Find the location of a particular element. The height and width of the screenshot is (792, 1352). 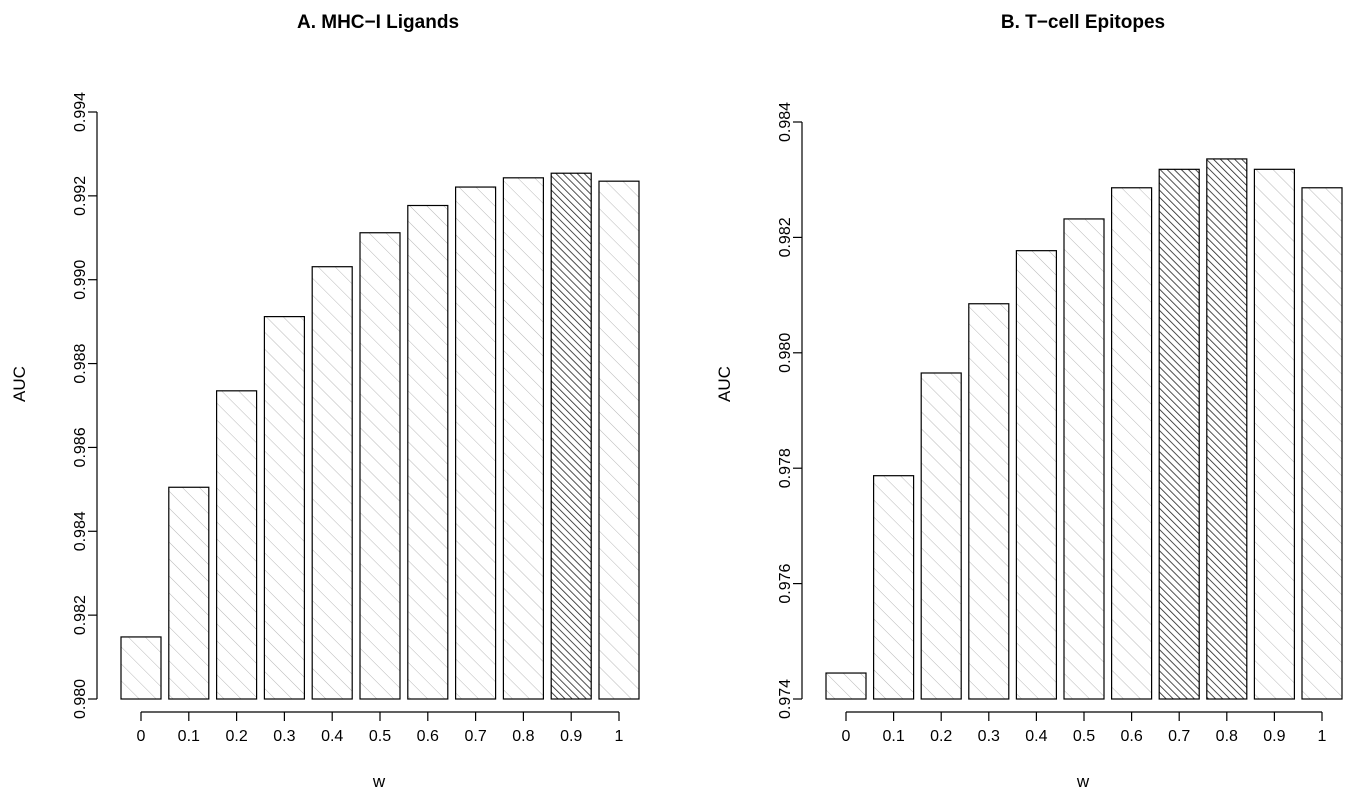

chart-a-y-tick-label: 0.992 is located at coordinates (80, 196).